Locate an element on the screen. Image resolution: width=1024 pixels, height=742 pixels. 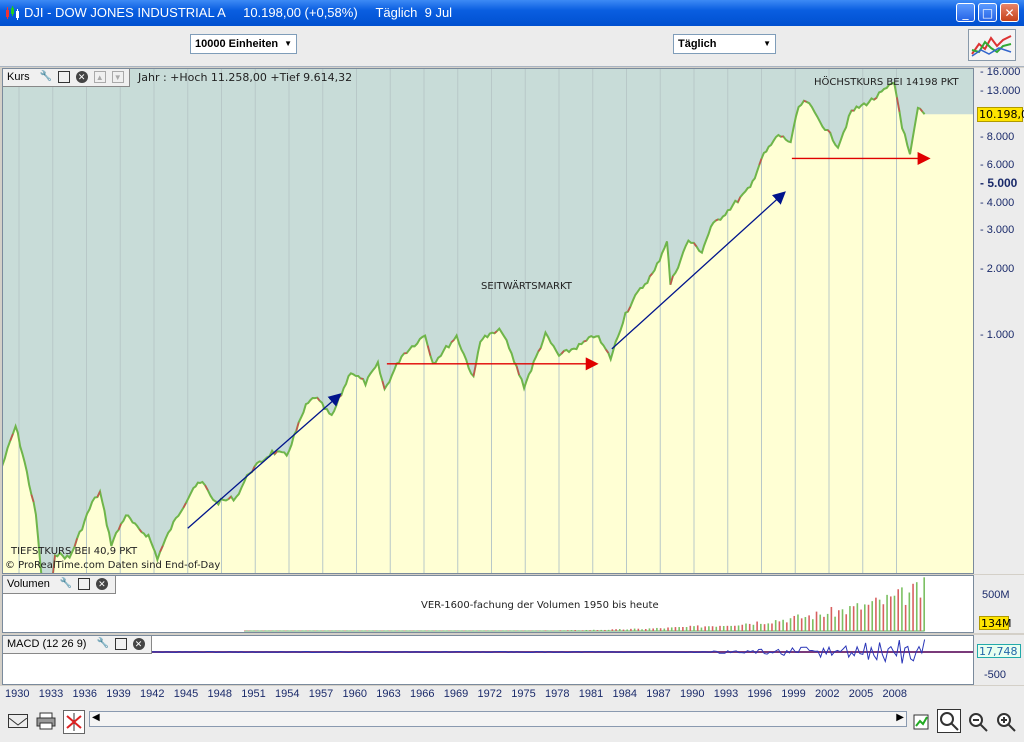
chart-style-icon is located at coordinates (991, 46).